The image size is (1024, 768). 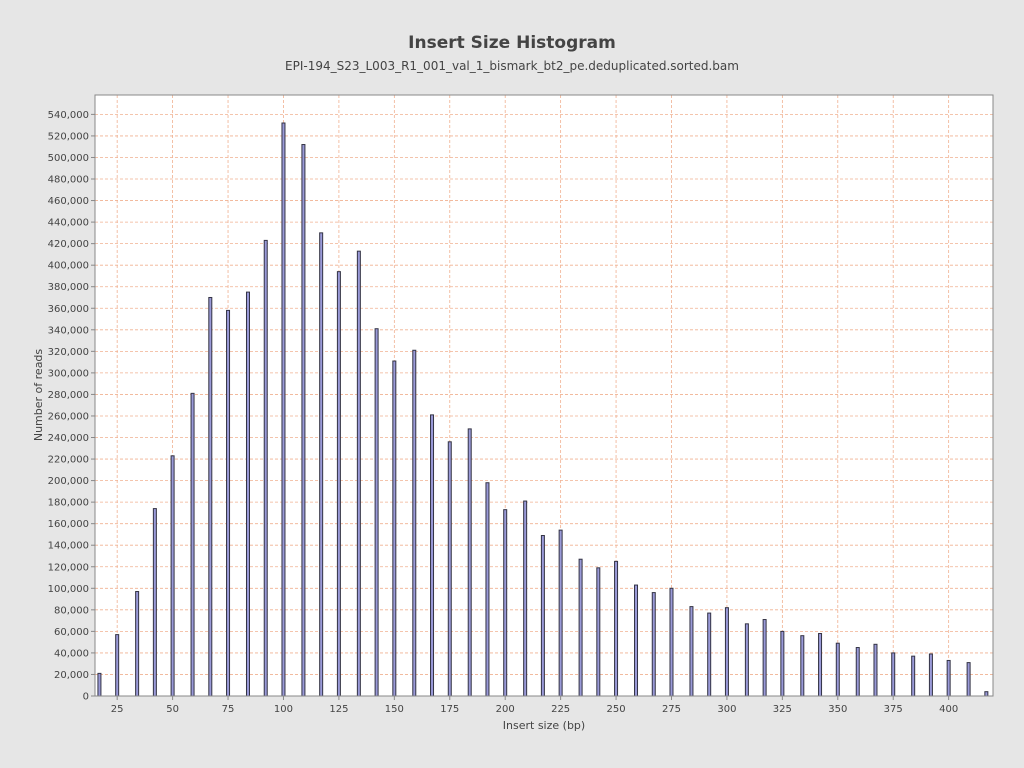 I want to click on x-tick-label: 100, so click(x=283, y=709).